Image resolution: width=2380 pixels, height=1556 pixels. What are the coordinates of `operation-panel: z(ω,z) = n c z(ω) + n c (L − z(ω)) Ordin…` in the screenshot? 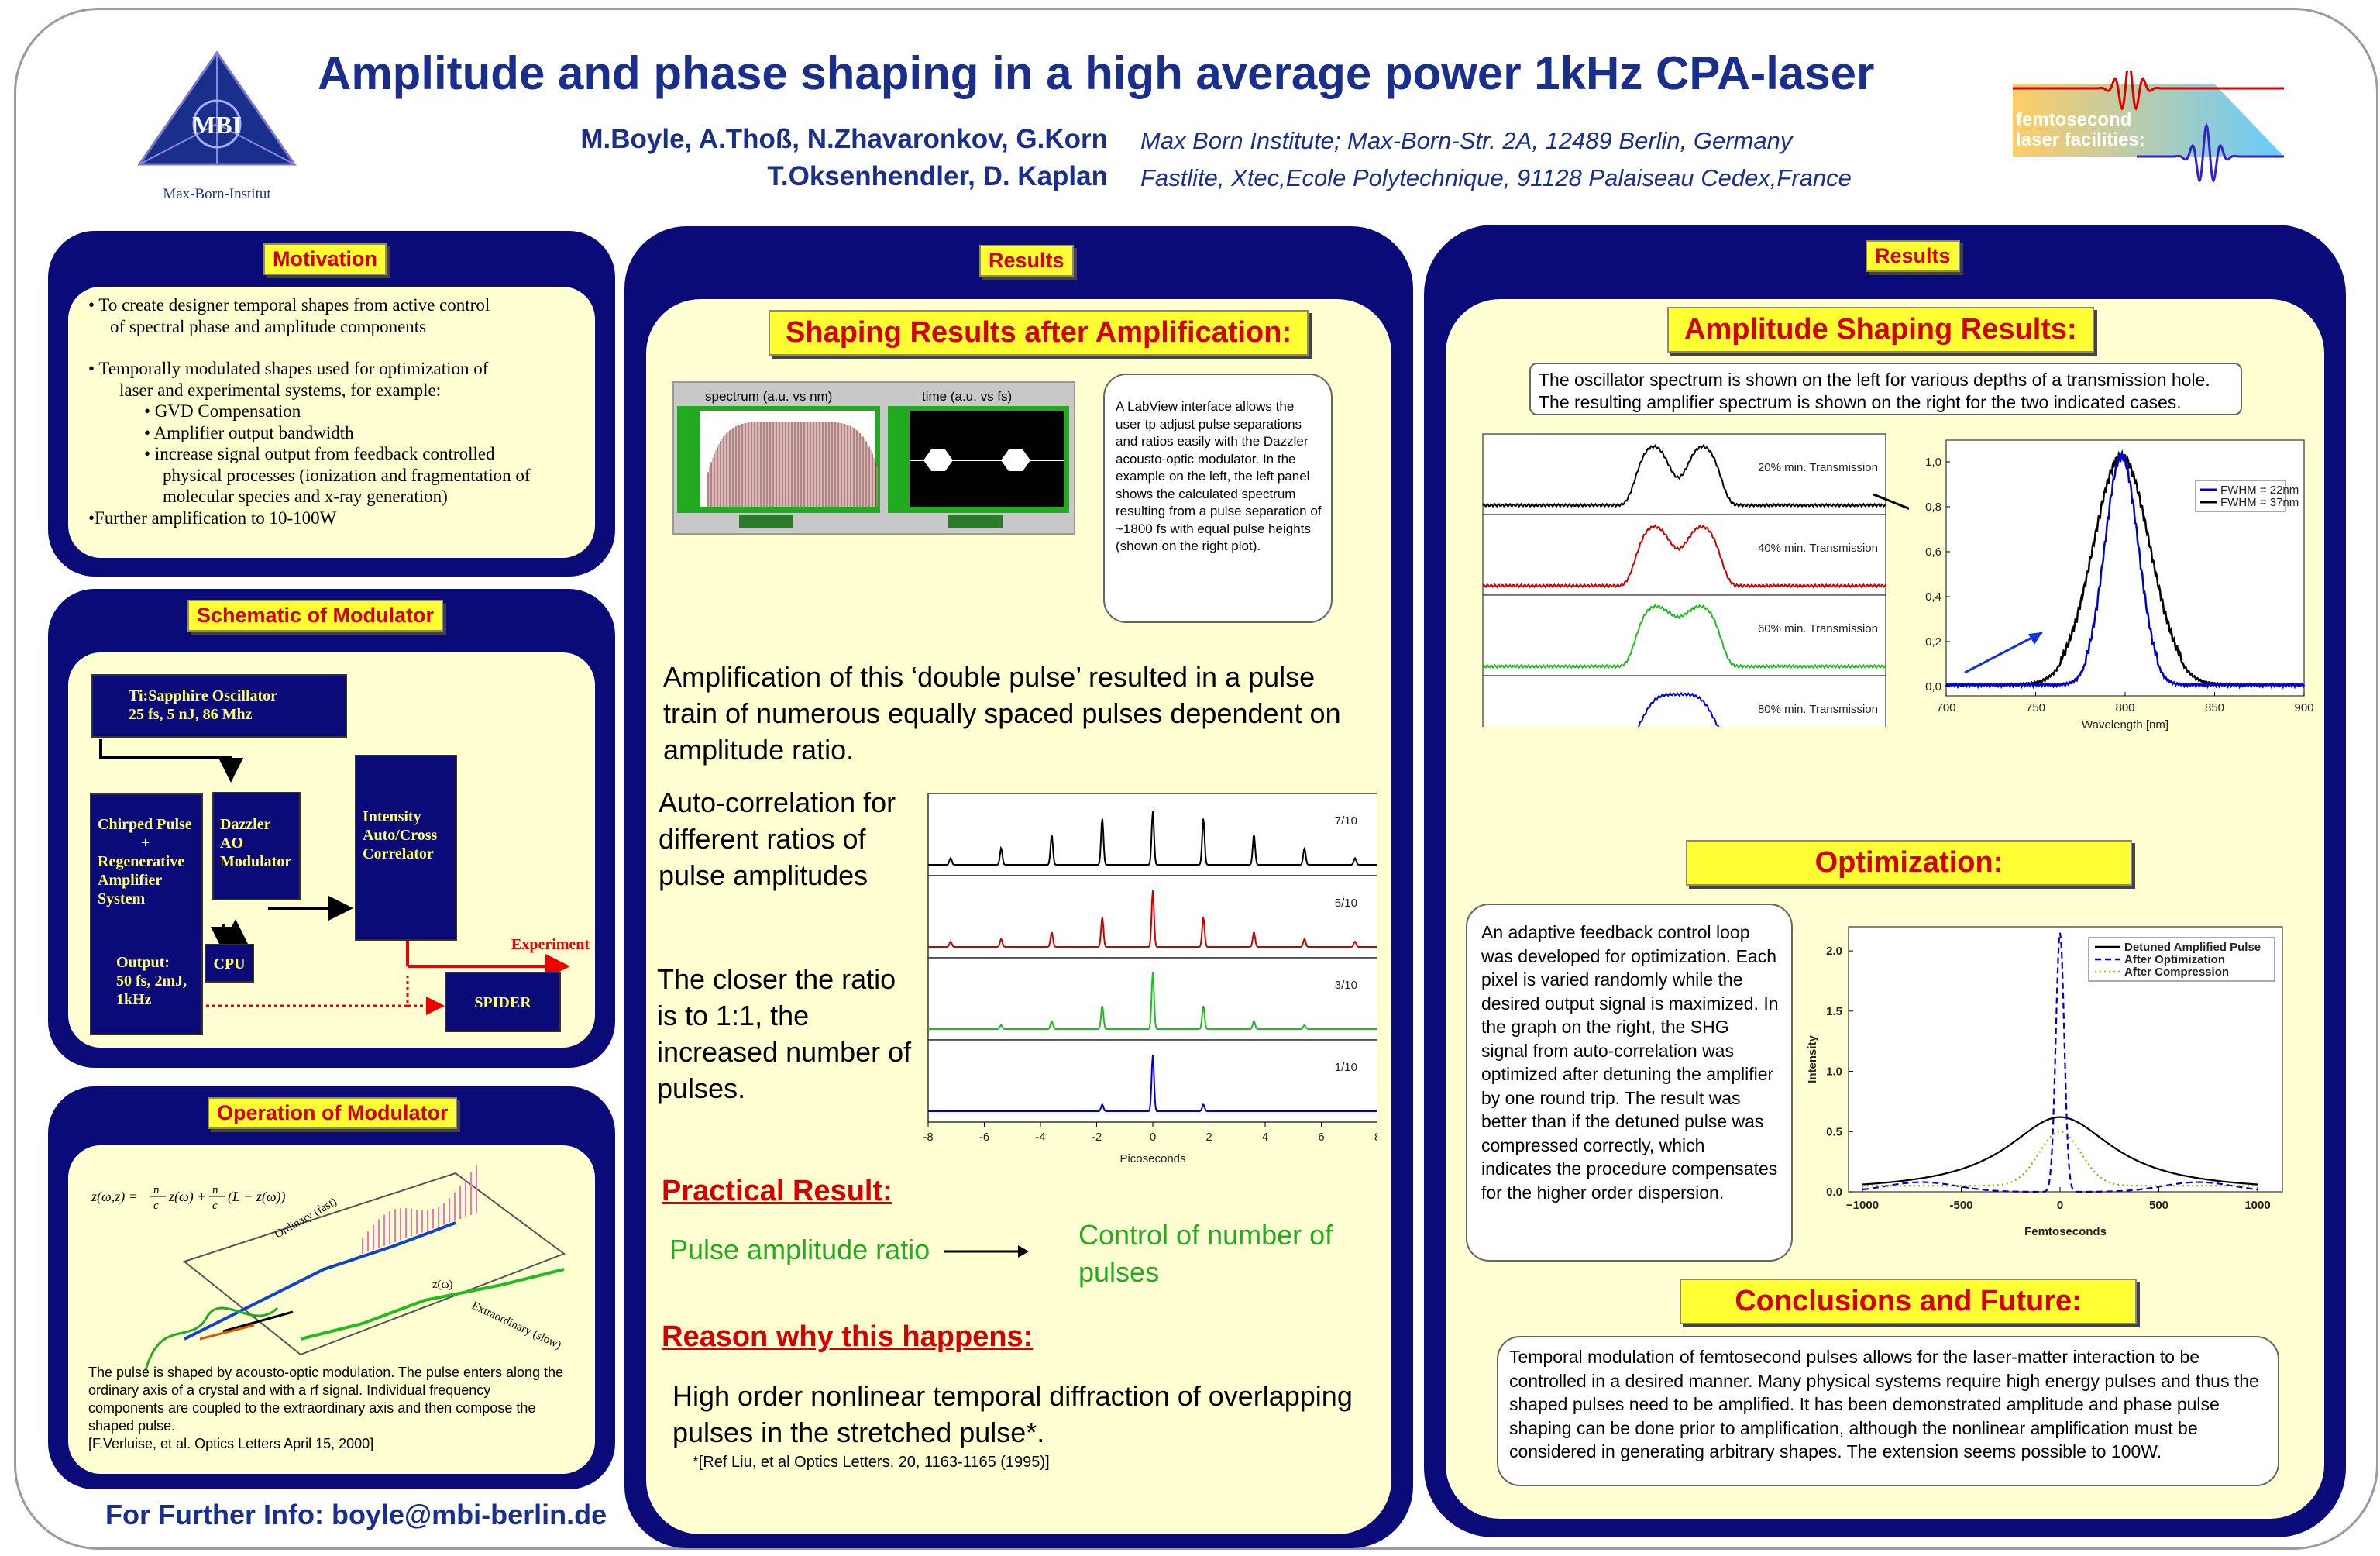 It's located at (331, 1287).